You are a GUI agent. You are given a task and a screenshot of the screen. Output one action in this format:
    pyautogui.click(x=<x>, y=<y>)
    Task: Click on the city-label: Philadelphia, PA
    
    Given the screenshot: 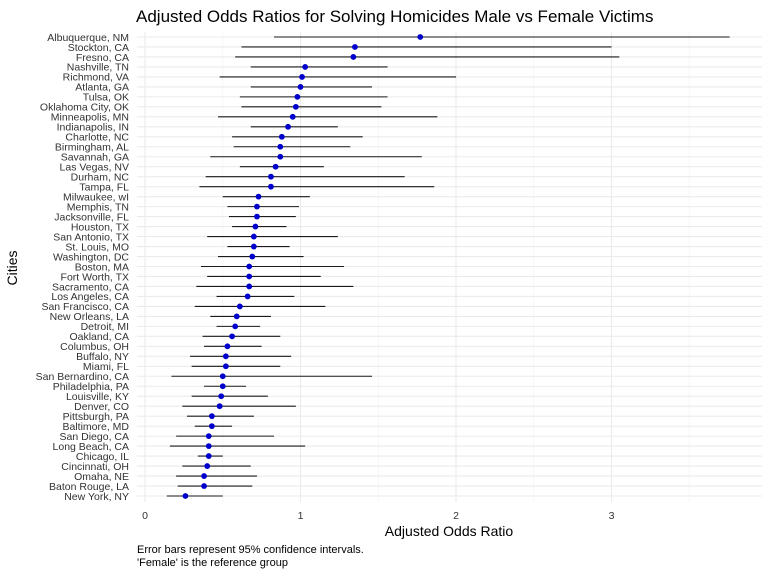 What is the action you would take?
    pyautogui.click(x=91, y=387)
    